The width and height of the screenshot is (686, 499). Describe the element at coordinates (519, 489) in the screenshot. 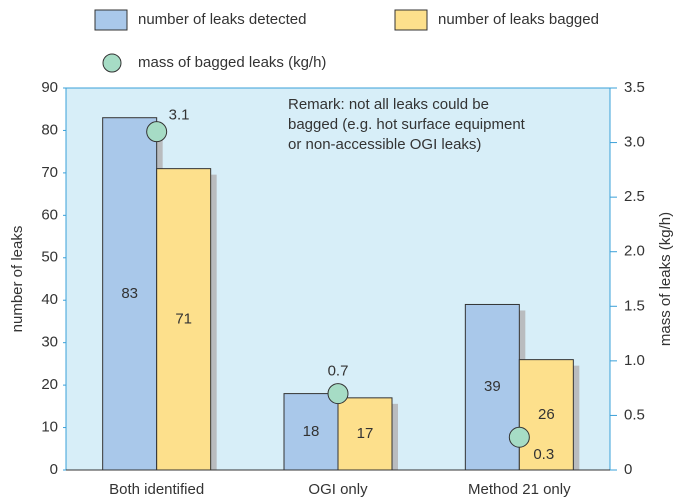

I see `x-tick-label: Method 21 only` at that location.